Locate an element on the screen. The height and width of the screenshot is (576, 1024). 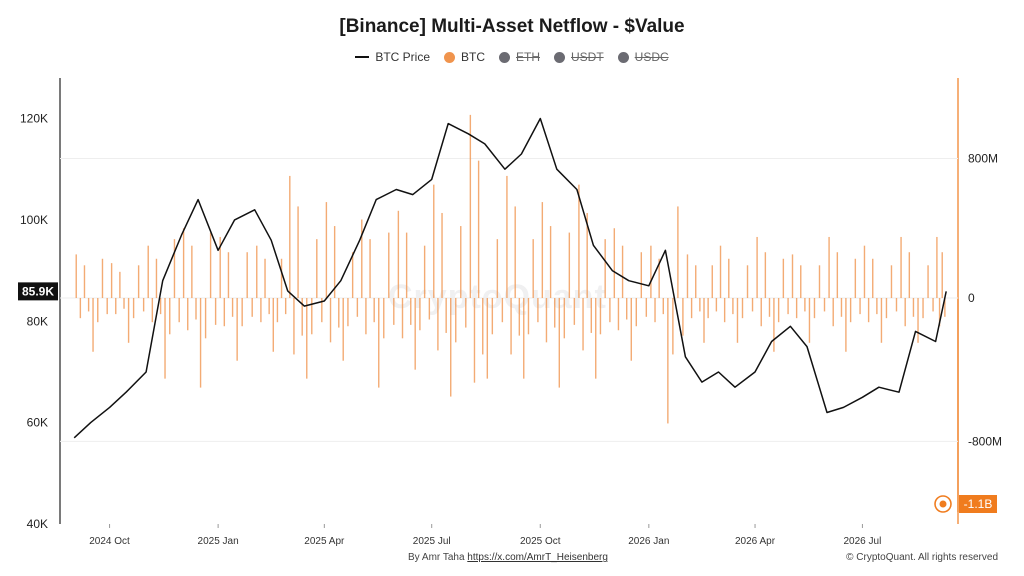
y-left-tick-label: 80K is located at coordinates (37, 321).